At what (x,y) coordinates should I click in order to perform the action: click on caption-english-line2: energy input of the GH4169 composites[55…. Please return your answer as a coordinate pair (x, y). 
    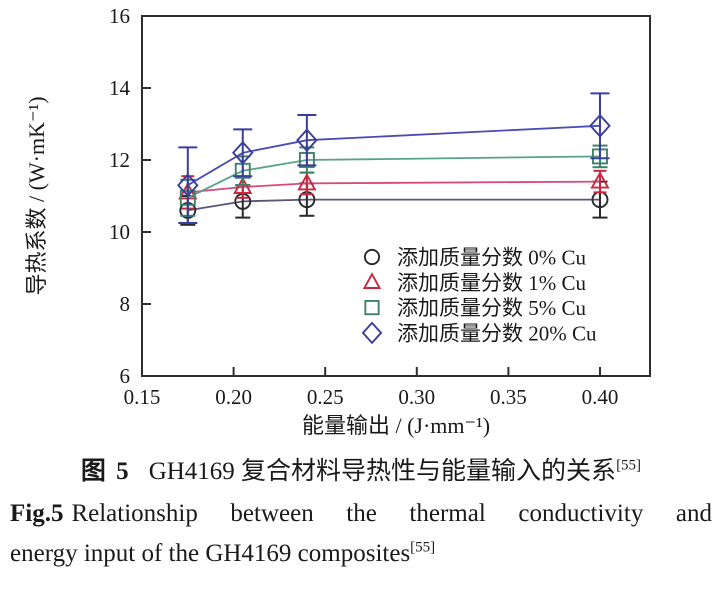
    Looking at the image, I should click on (361, 554).